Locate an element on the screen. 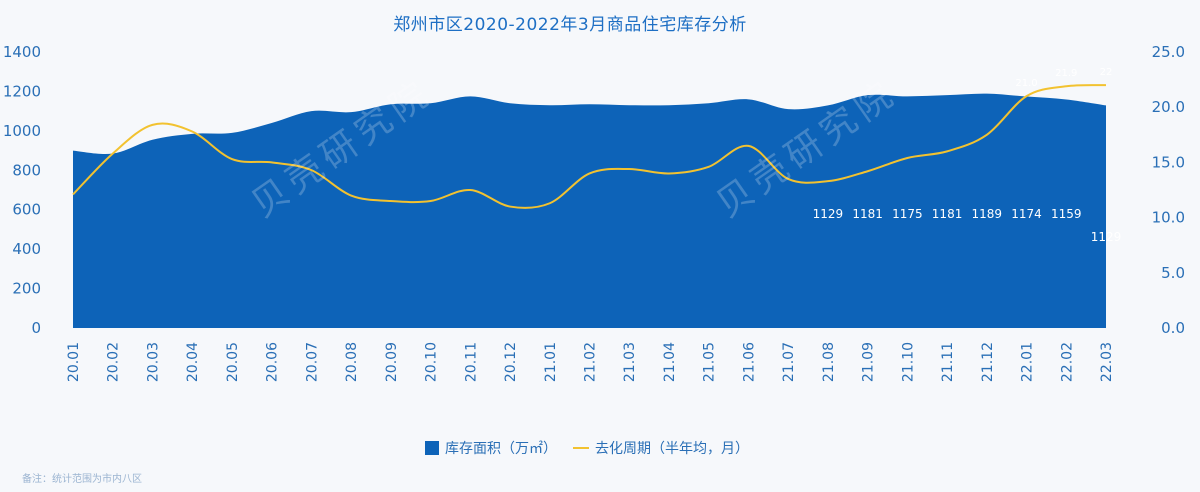  y-left-tick-label: 1400 is located at coordinates (22, 52).